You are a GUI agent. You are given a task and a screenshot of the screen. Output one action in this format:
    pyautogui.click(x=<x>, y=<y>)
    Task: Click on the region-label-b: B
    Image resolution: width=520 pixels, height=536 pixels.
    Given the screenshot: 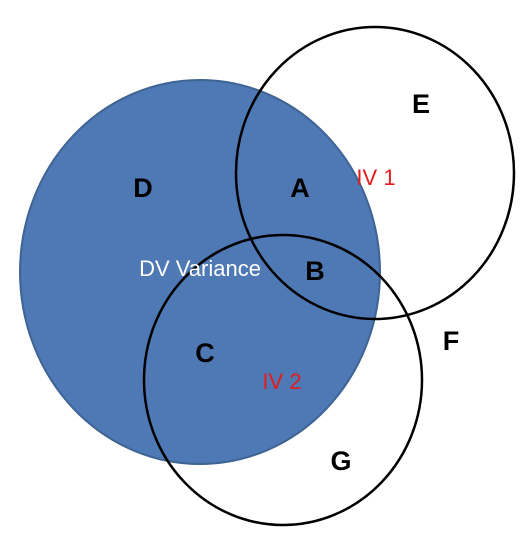 What is the action you would take?
    pyautogui.click(x=315, y=271)
    